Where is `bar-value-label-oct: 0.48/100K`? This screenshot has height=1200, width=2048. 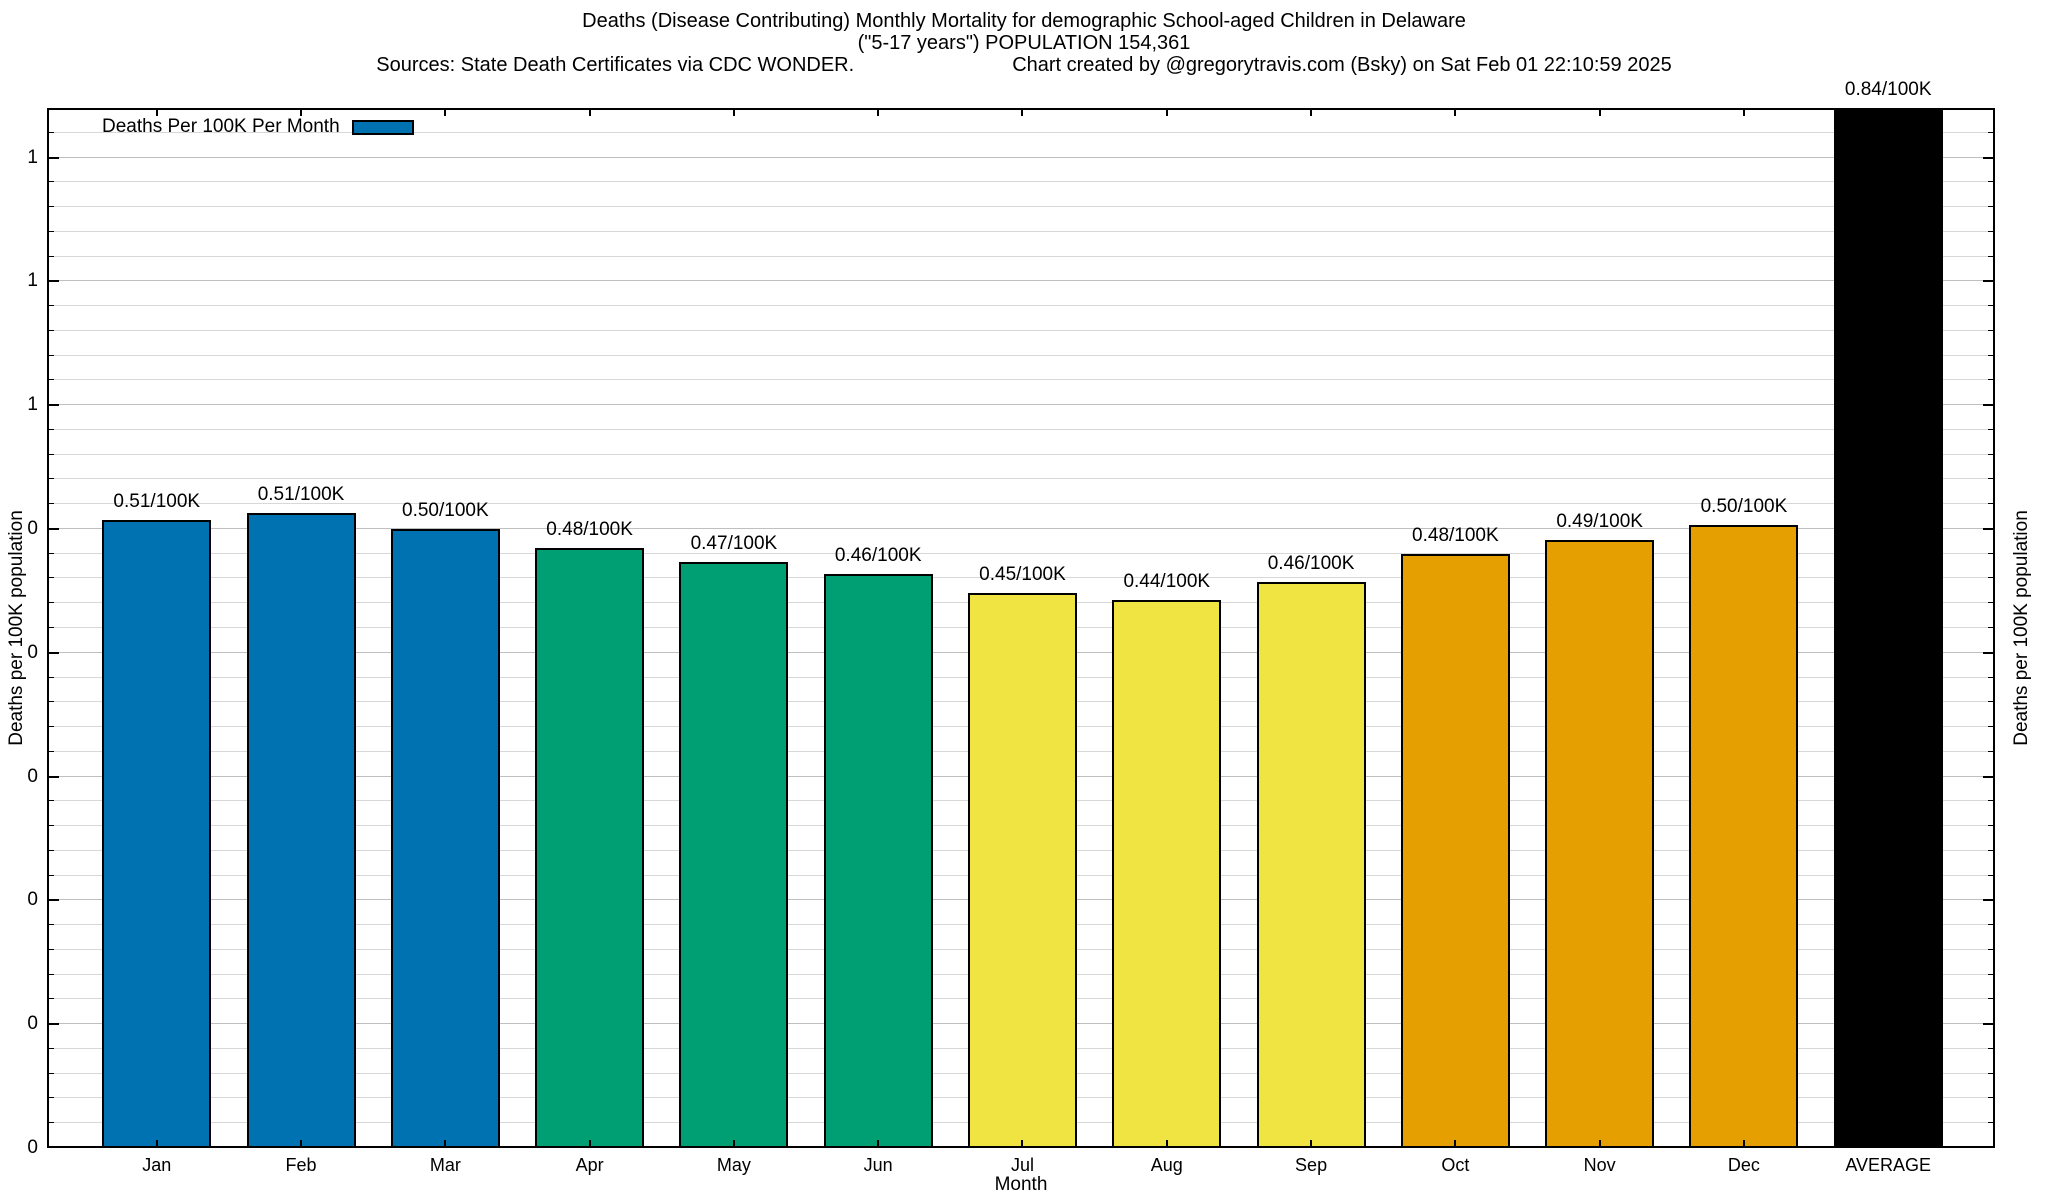
bar-value-label-oct: 0.48/100K is located at coordinates (1455, 535).